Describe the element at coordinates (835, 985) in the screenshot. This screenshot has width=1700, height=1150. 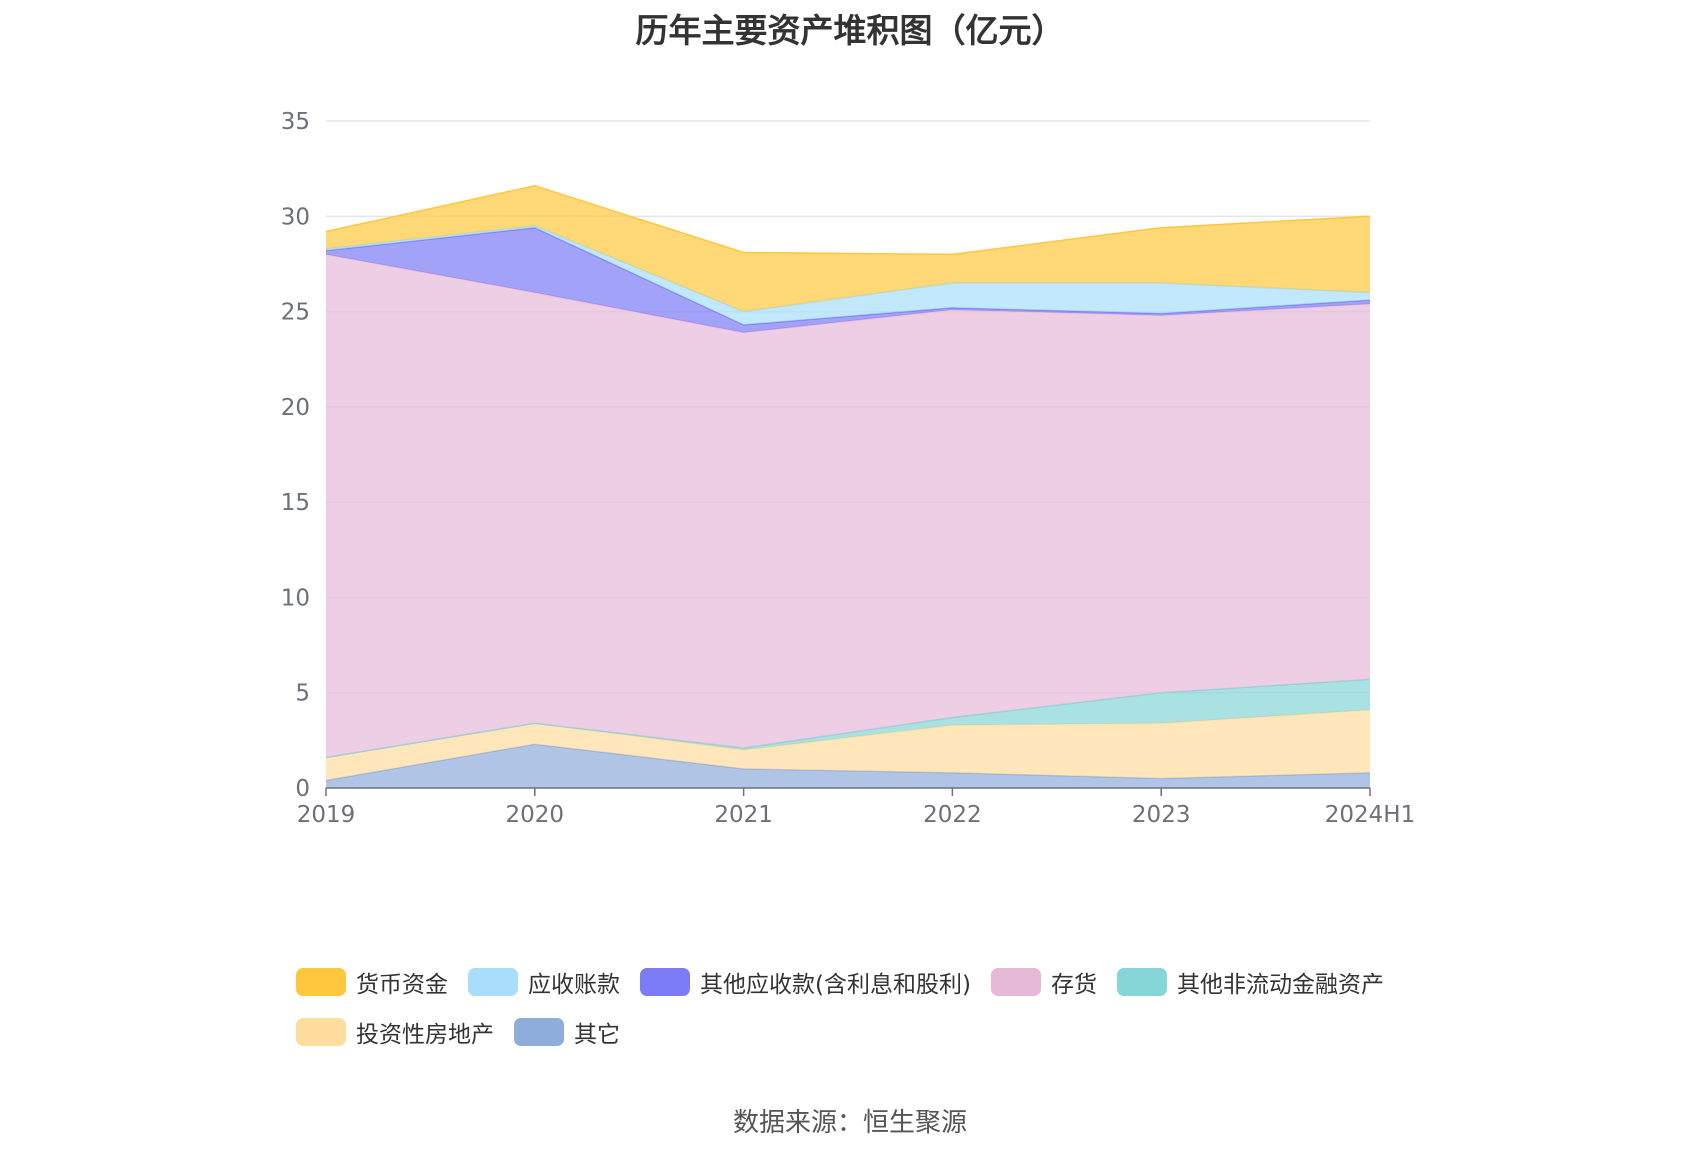
I see `legend-label: 其他应收款(含利息和股利)` at that location.